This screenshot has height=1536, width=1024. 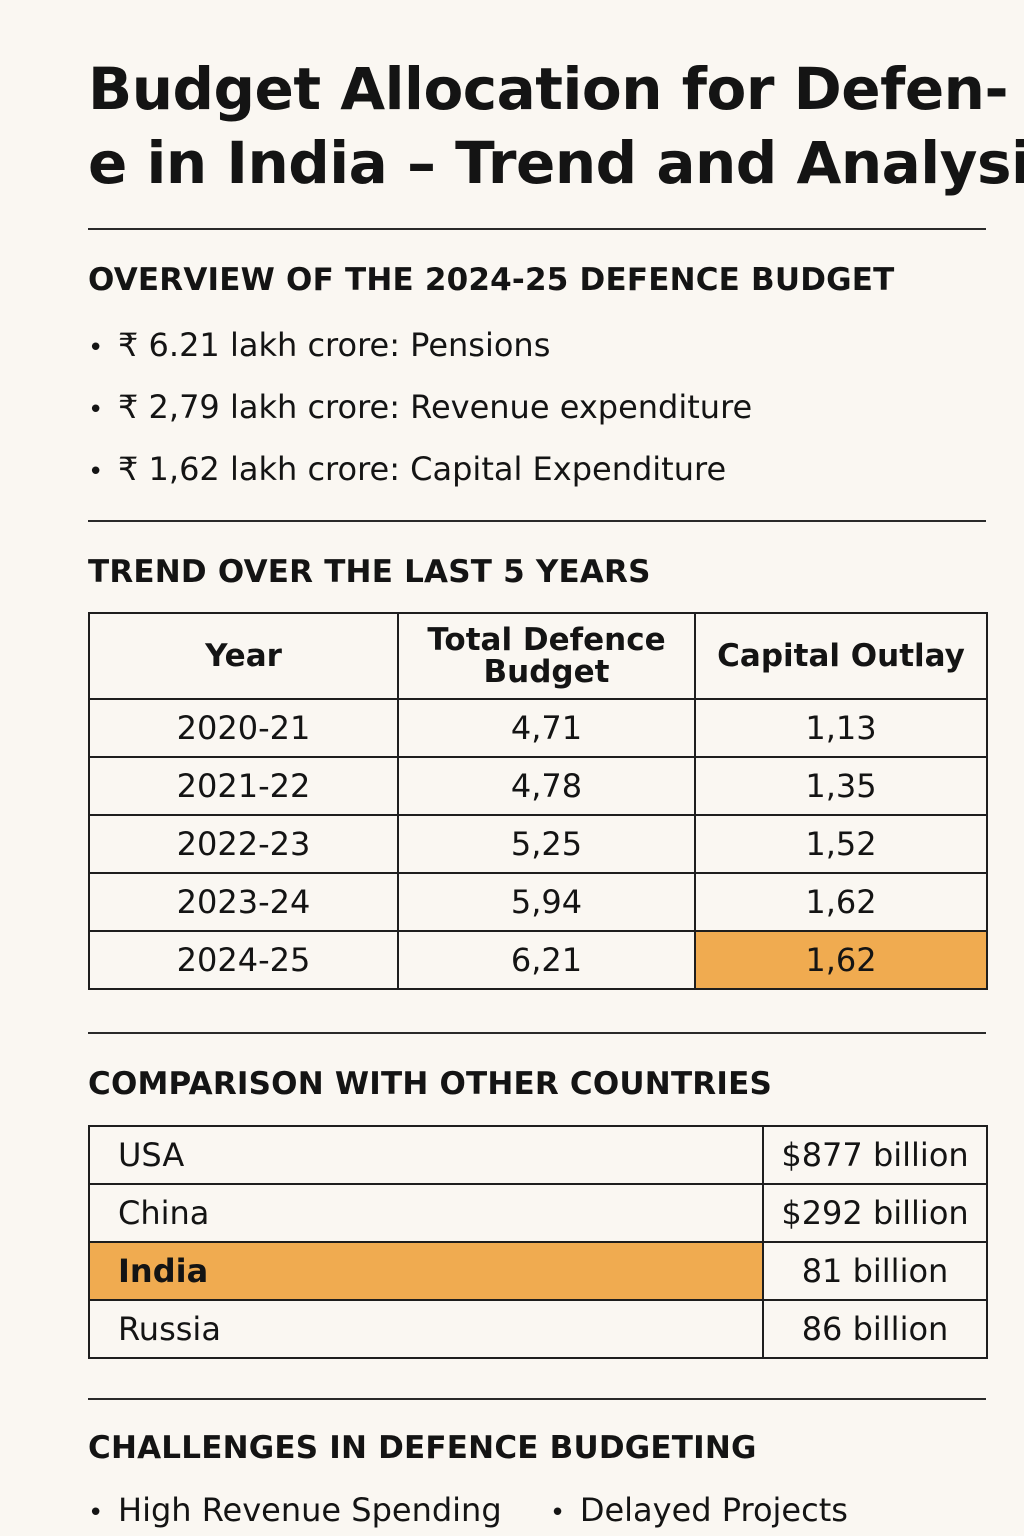 What do you see at coordinates (841, 786) in the screenshot?
I see `cell-capital-outlay: 1,35` at bounding box center [841, 786].